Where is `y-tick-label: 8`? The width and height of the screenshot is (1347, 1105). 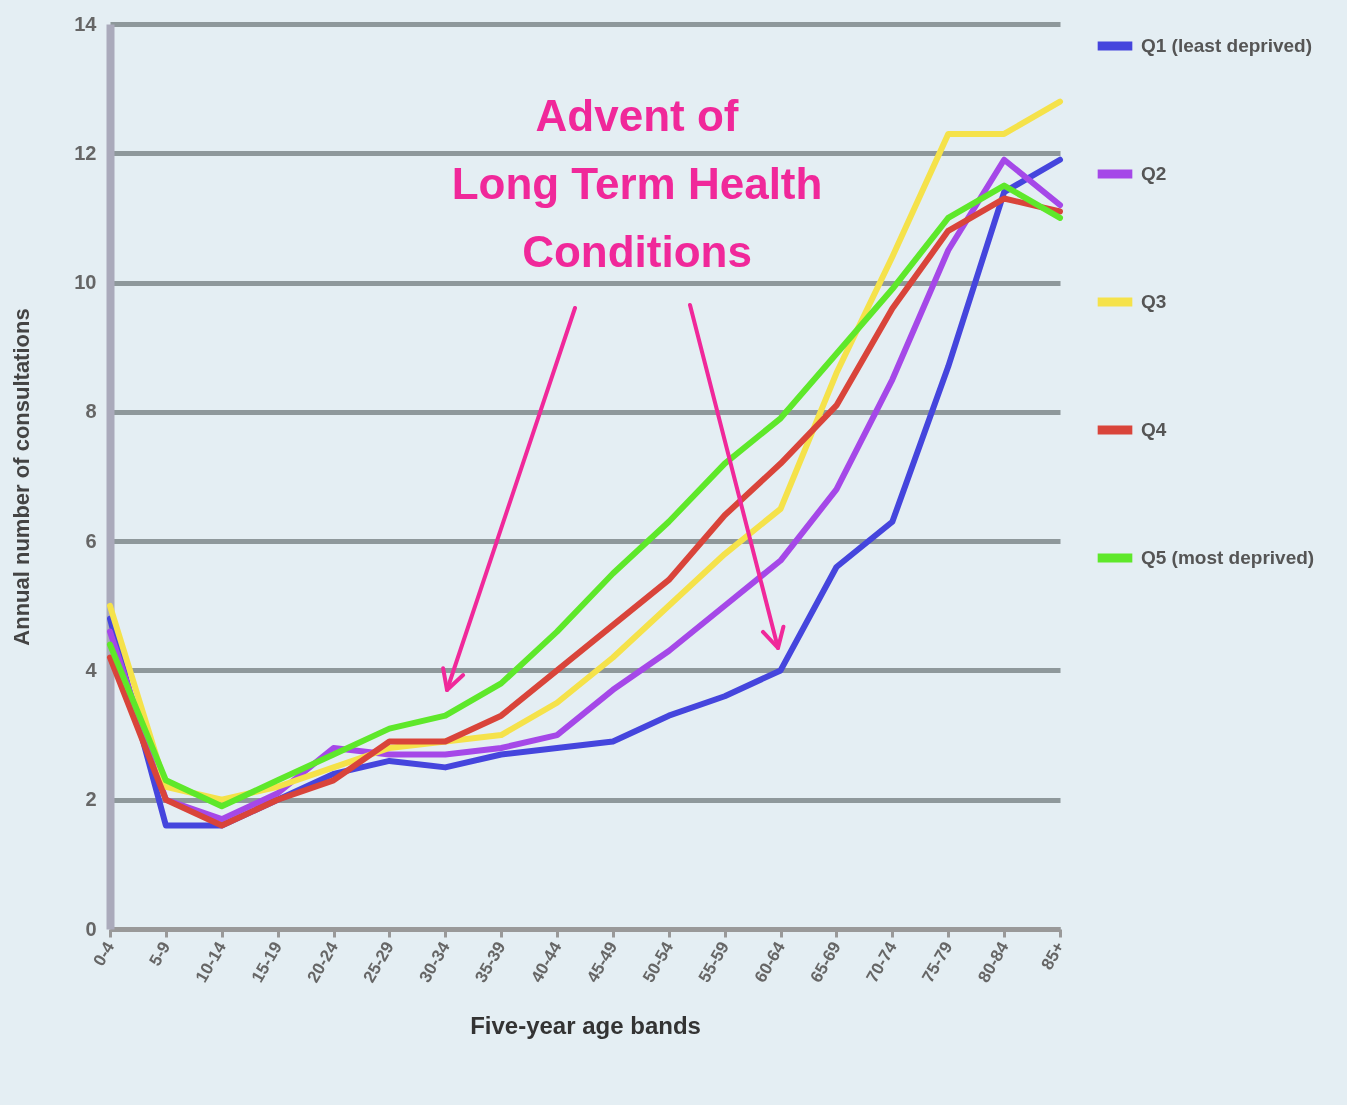
y-tick-label: 8 is located at coordinates (91, 411).